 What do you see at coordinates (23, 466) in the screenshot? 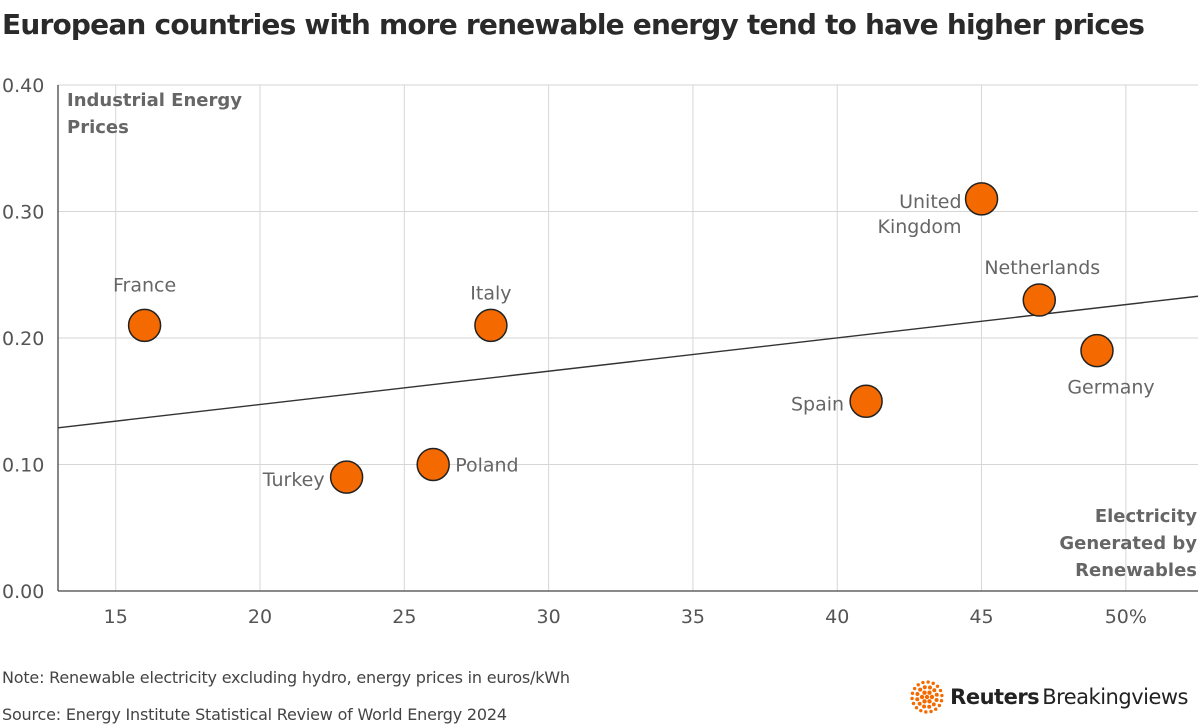
I see `y-tick-label: 0.10` at bounding box center [23, 466].